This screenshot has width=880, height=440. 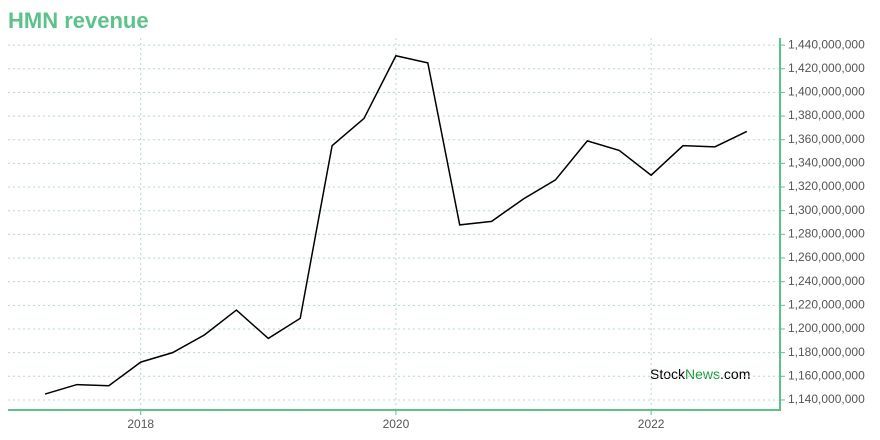 I want to click on y-tick-label: 1,340,000,000, so click(x=826, y=163).